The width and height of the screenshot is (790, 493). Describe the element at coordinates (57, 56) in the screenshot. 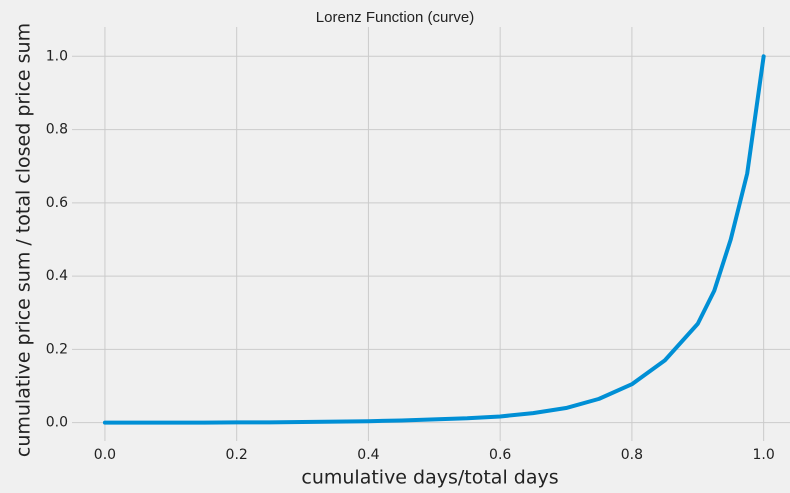

I see `y-tick-label: 1.0` at that location.